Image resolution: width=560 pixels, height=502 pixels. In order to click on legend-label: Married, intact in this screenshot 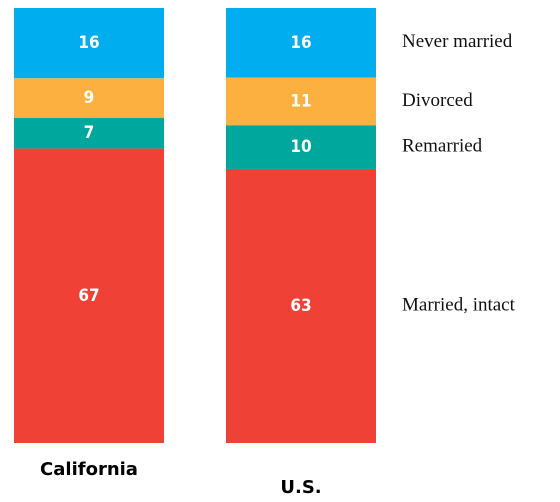, I will do `click(459, 304)`.